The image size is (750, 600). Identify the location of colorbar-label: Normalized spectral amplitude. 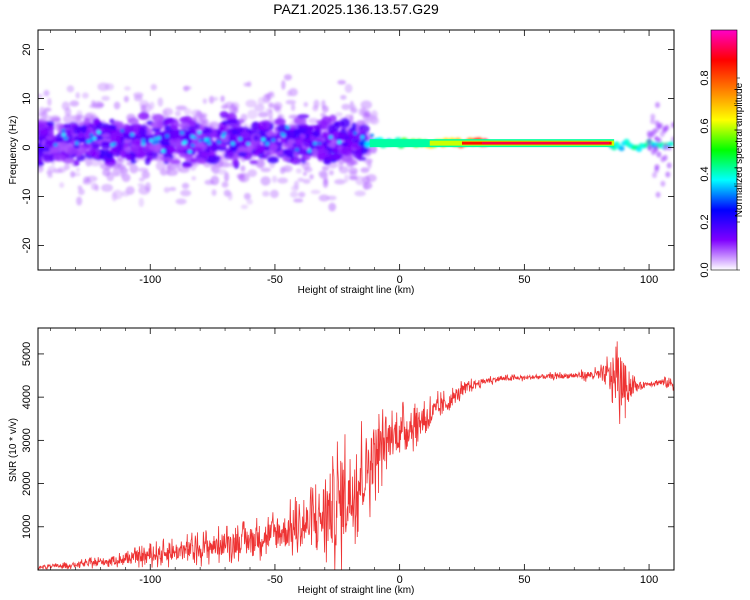
(739, 149).